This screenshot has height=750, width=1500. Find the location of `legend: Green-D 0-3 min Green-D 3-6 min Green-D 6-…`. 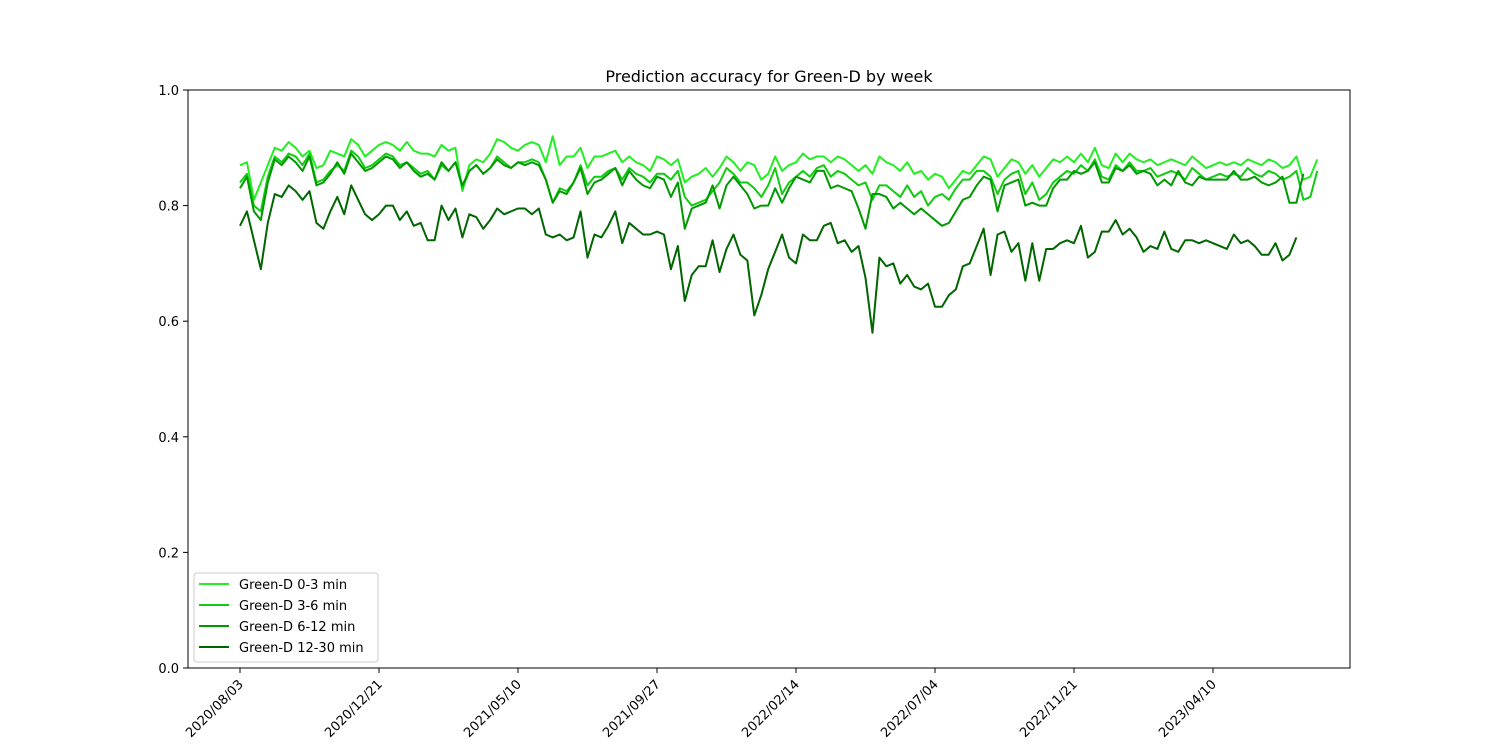

legend: Green-D 0-3 min Green-D 3-6 min Green-D 6-… is located at coordinates (286, 617).